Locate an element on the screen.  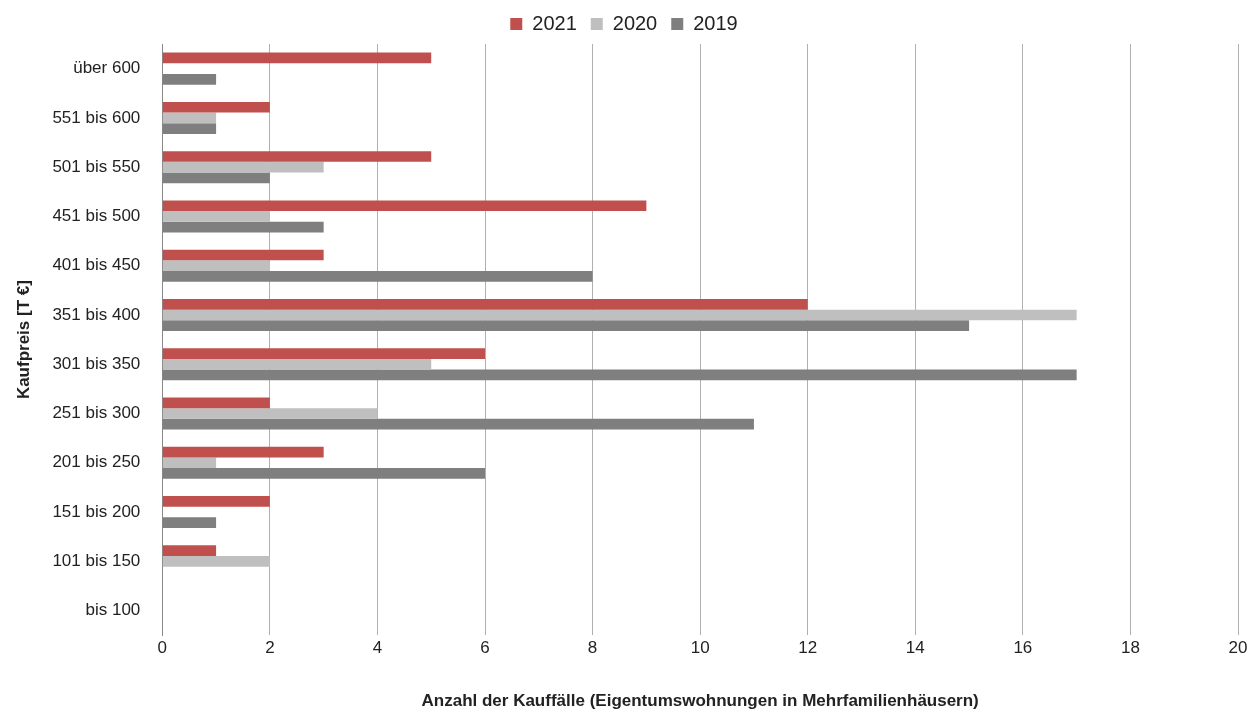
x-tick-label: 2 is located at coordinates (270, 648).